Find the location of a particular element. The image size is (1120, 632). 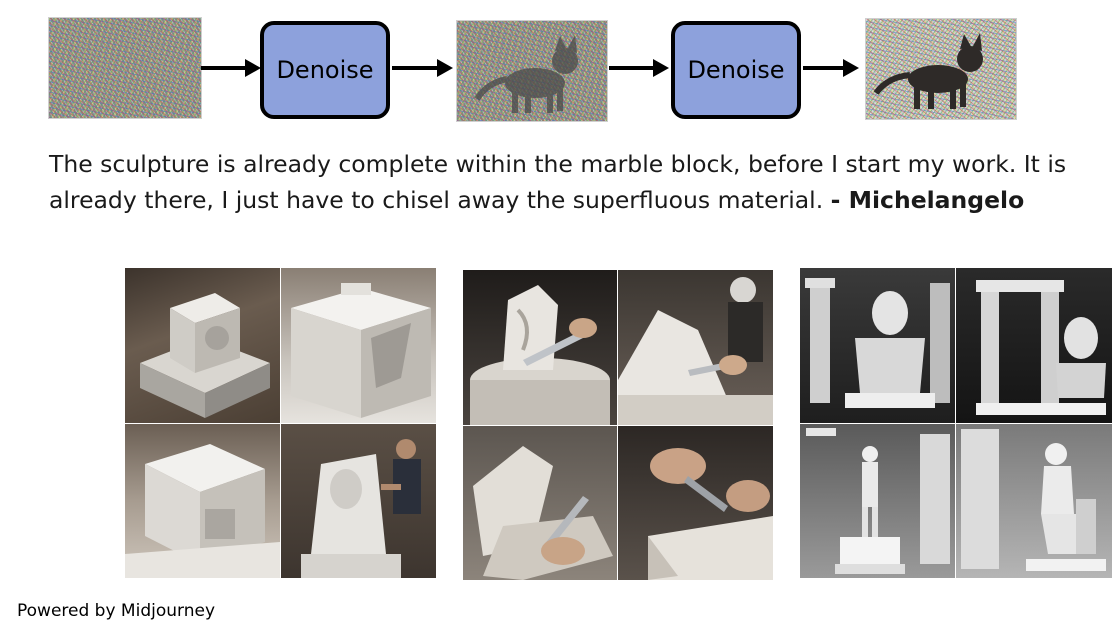

classical-statues-grid is located at coordinates (956, 423).